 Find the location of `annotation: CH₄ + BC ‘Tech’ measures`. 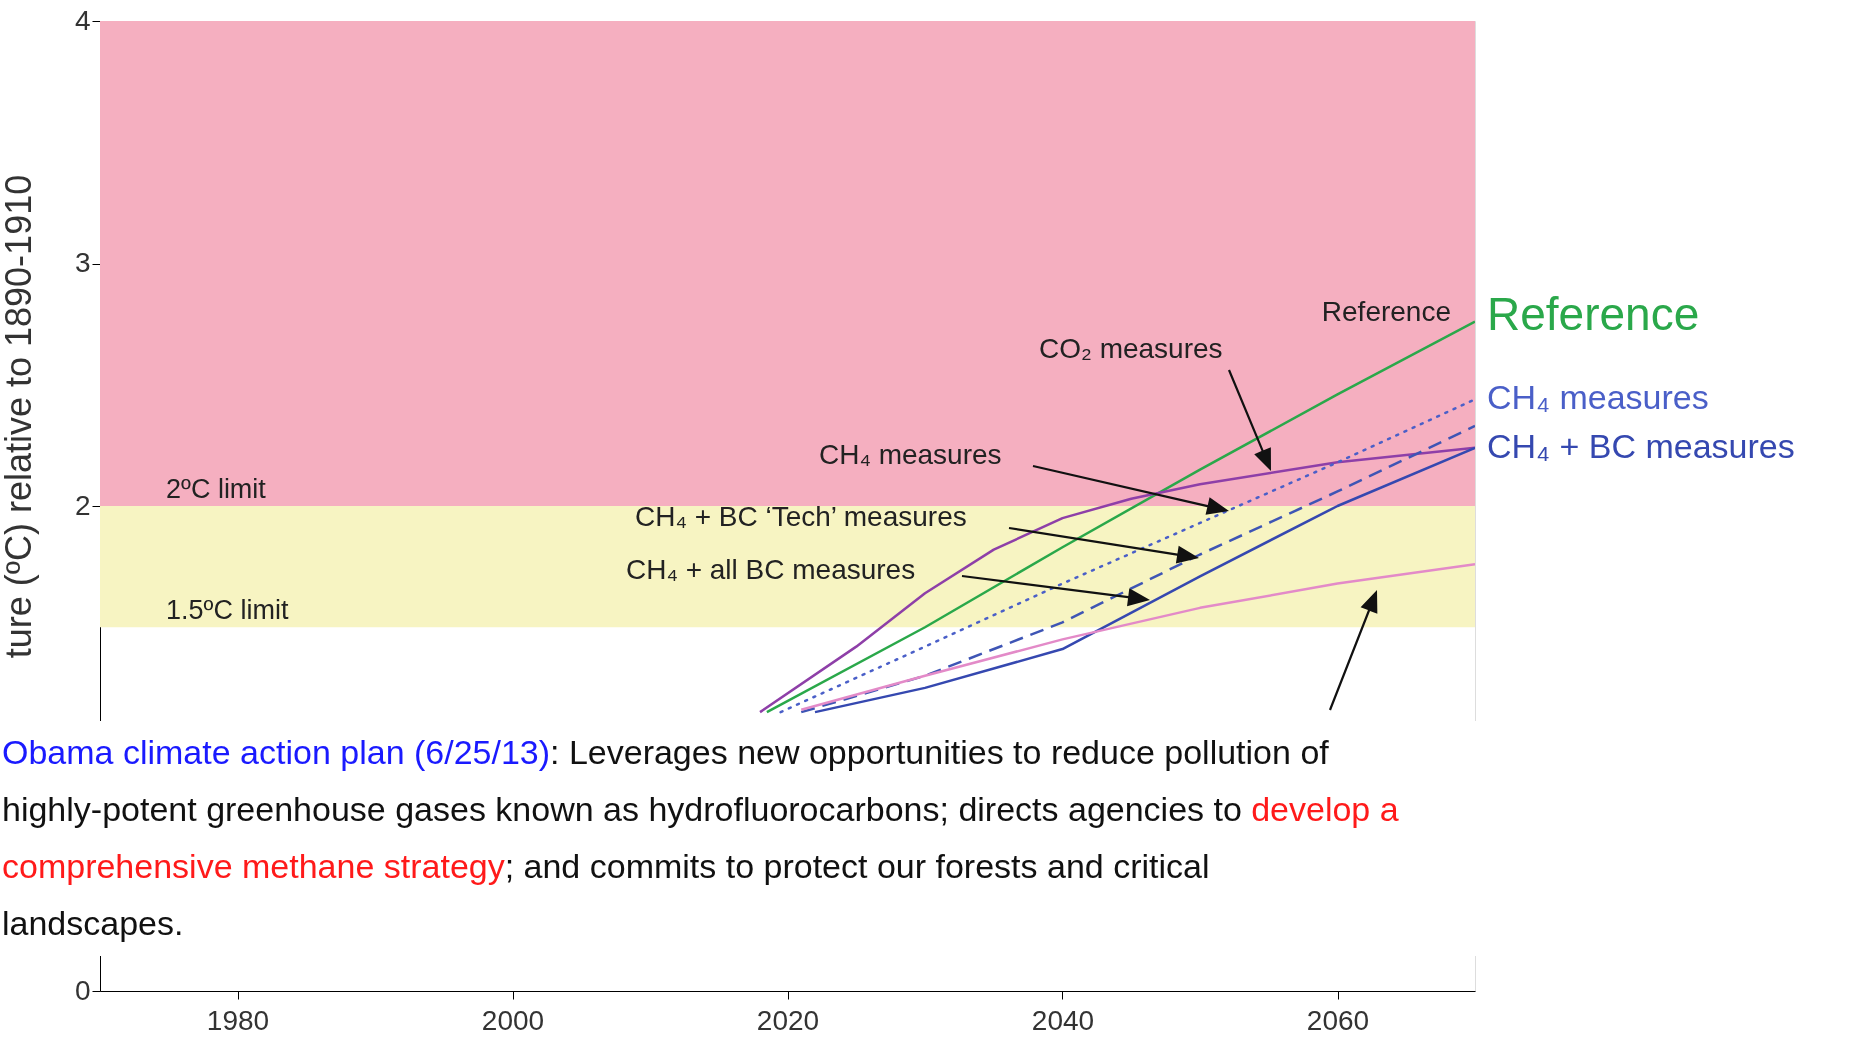

annotation: CH₄ + BC ‘Tech’ measures is located at coordinates (801, 516).